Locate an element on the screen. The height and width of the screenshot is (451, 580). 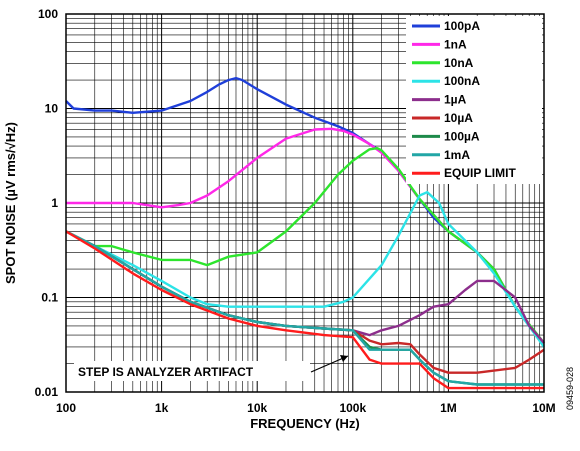
x-tick-label: 1k is located at coordinates (162, 408).